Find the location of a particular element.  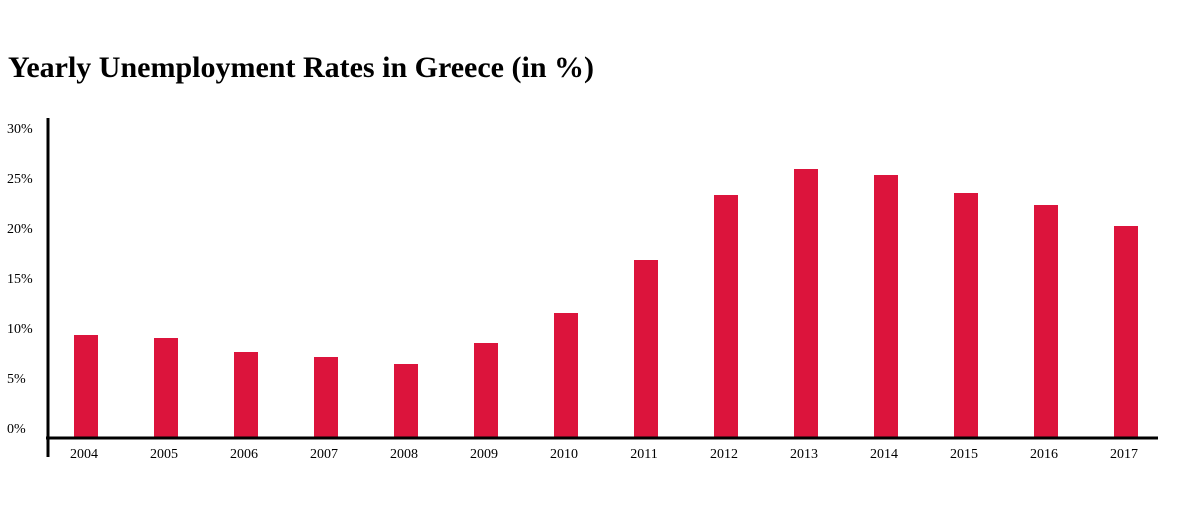

x-tick-label: 2005 is located at coordinates (164, 454).